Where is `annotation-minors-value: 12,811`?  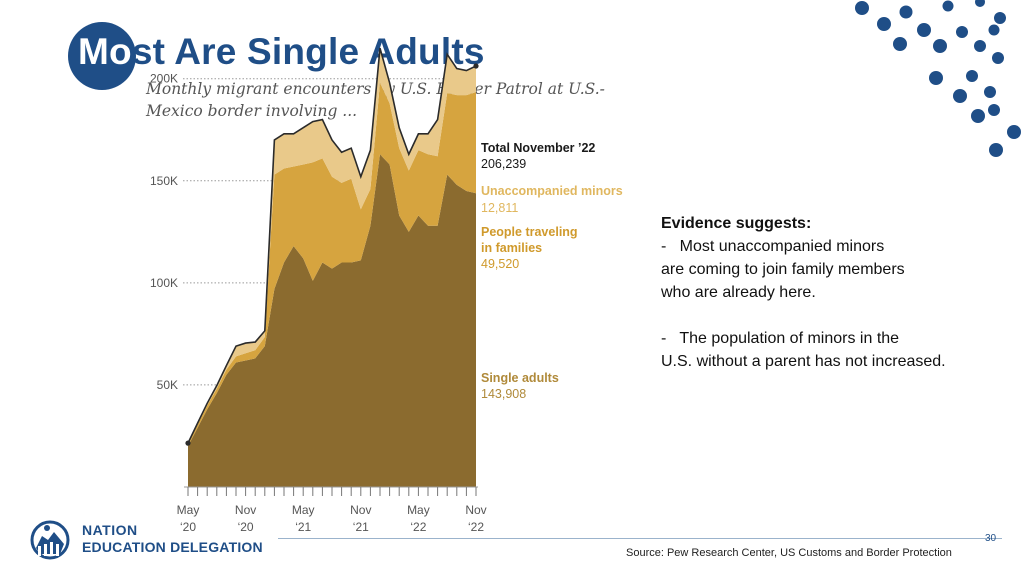 annotation-minors-value: 12,811 is located at coordinates (499, 208).